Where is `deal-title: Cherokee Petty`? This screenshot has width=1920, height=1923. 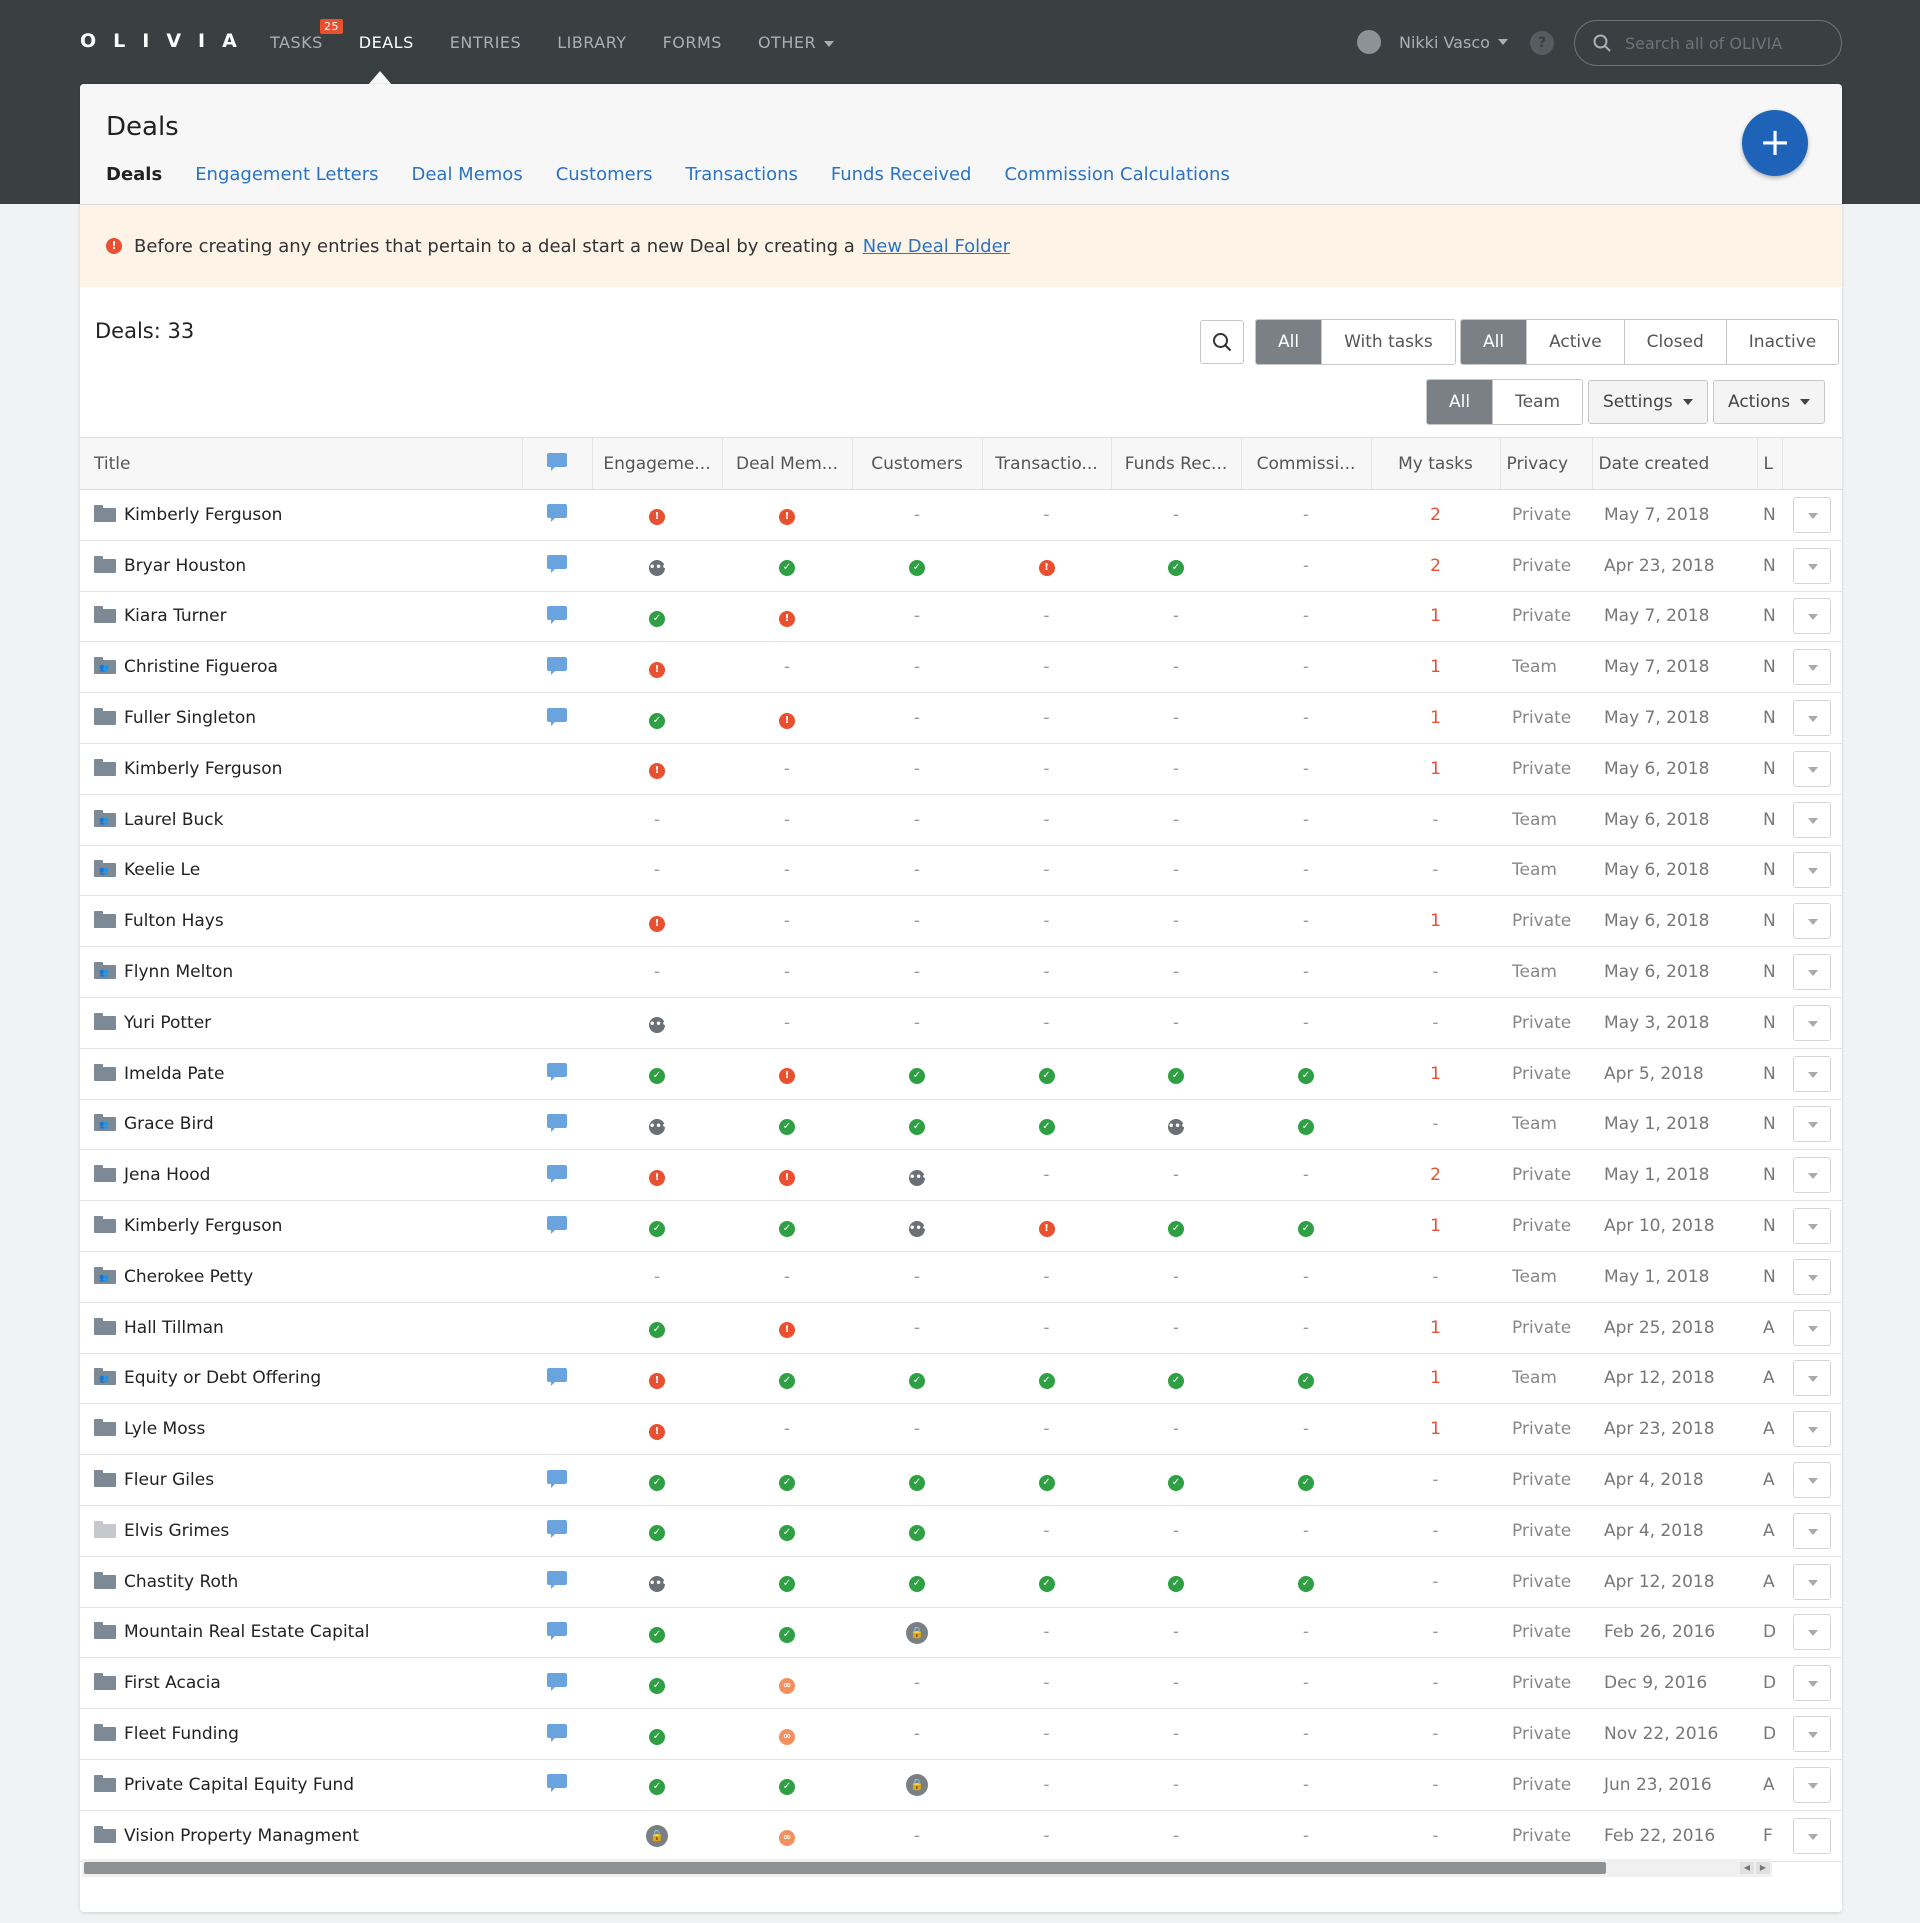
deal-title: Cherokee Petty is located at coordinates (189, 1276).